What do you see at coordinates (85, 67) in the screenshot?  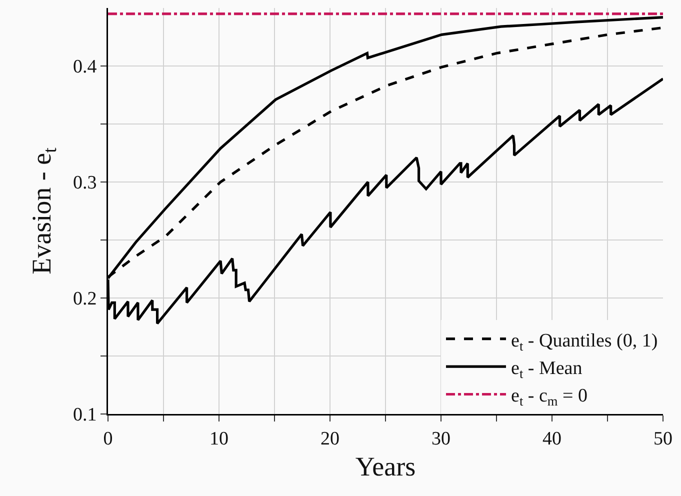 I see `y-tick-label: 0.4` at bounding box center [85, 67].